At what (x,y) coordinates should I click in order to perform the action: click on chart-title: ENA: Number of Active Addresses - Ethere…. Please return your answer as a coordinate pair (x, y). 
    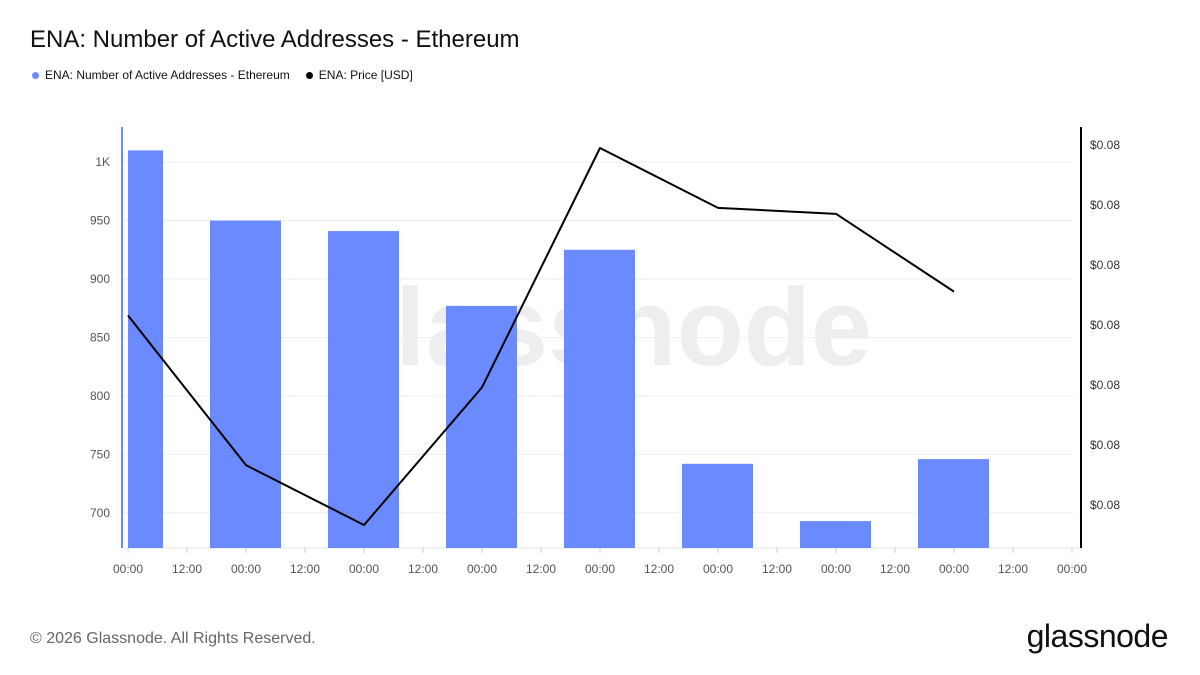
    Looking at the image, I should click on (275, 39).